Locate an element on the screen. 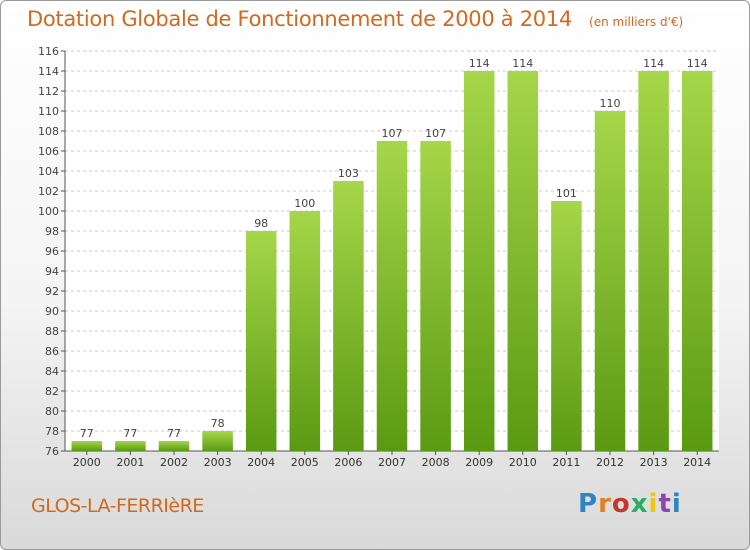  x-tick-label: 2007 is located at coordinates (392, 462).